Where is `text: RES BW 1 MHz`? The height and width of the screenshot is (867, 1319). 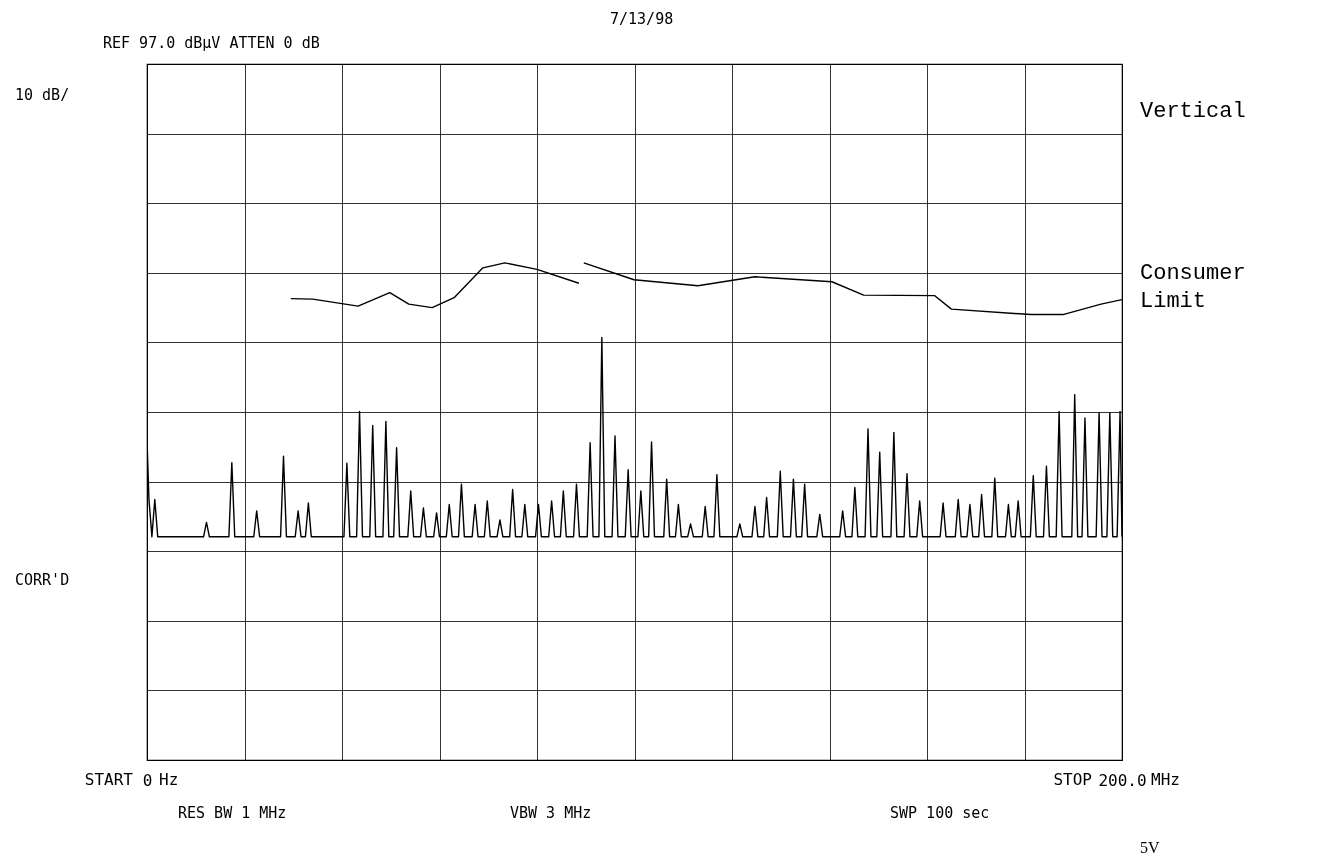 text: RES BW 1 MHz is located at coordinates (232, 813).